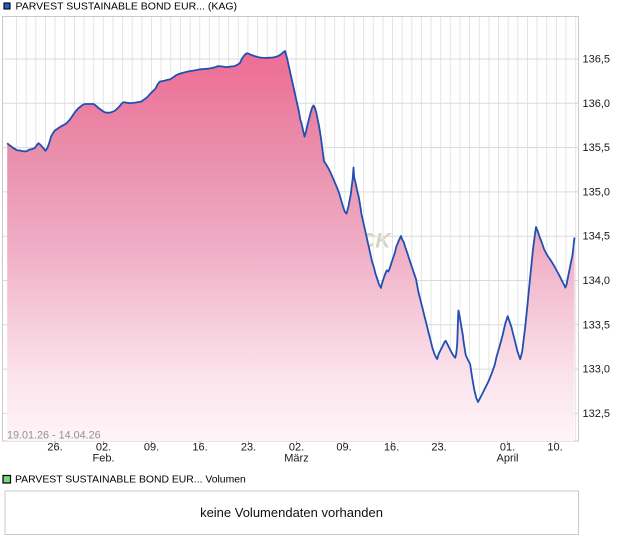  What do you see at coordinates (597, 60) in the screenshot?
I see `svg-text: 136,5` at bounding box center [597, 60].